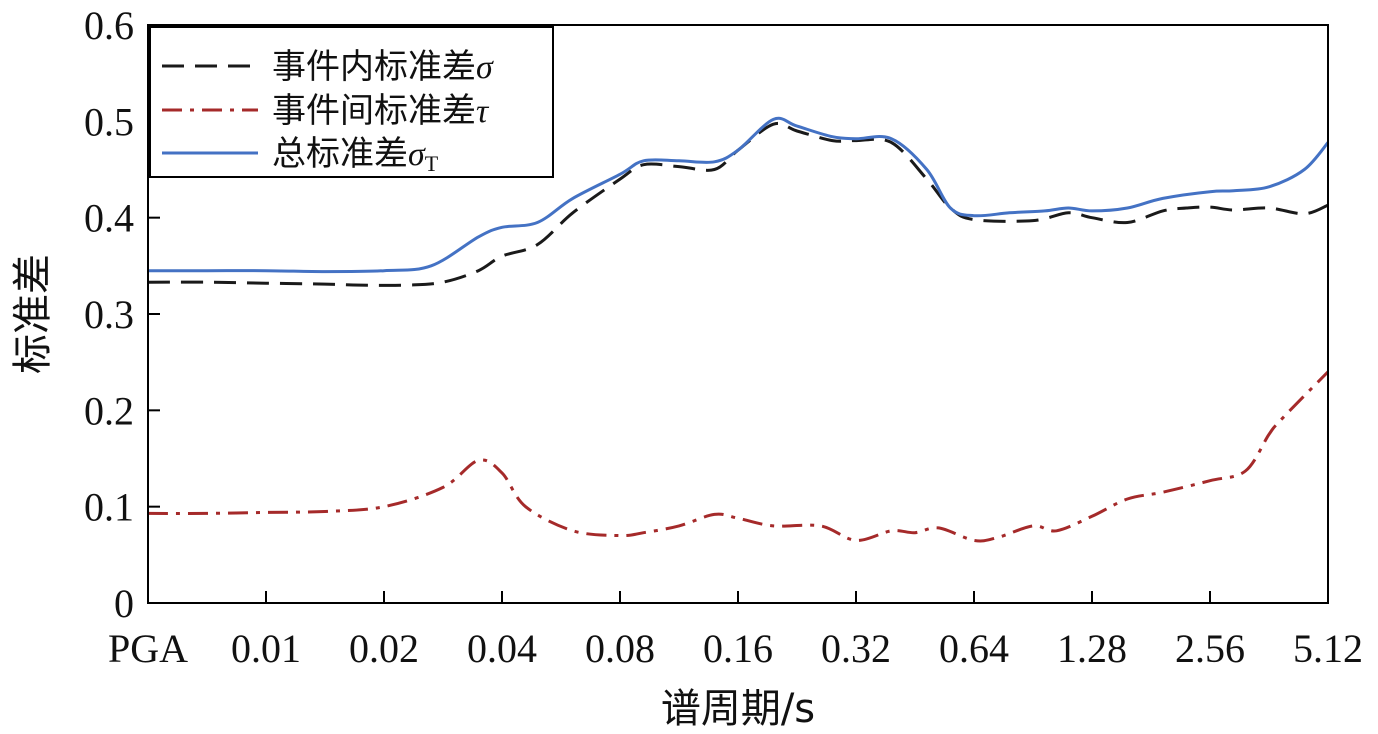 The height and width of the screenshot is (734, 1378). Describe the element at coordinates (620, 648) in the screenshot. I see `x-tick-label: 0.08` at that location.